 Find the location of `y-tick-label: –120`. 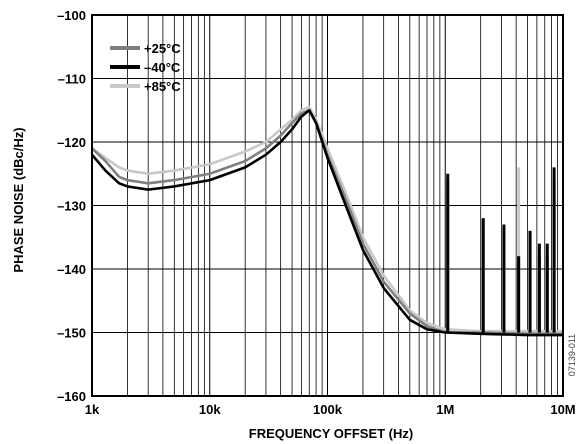

y-tick-label: –120 is located at coordinates (71, 142).